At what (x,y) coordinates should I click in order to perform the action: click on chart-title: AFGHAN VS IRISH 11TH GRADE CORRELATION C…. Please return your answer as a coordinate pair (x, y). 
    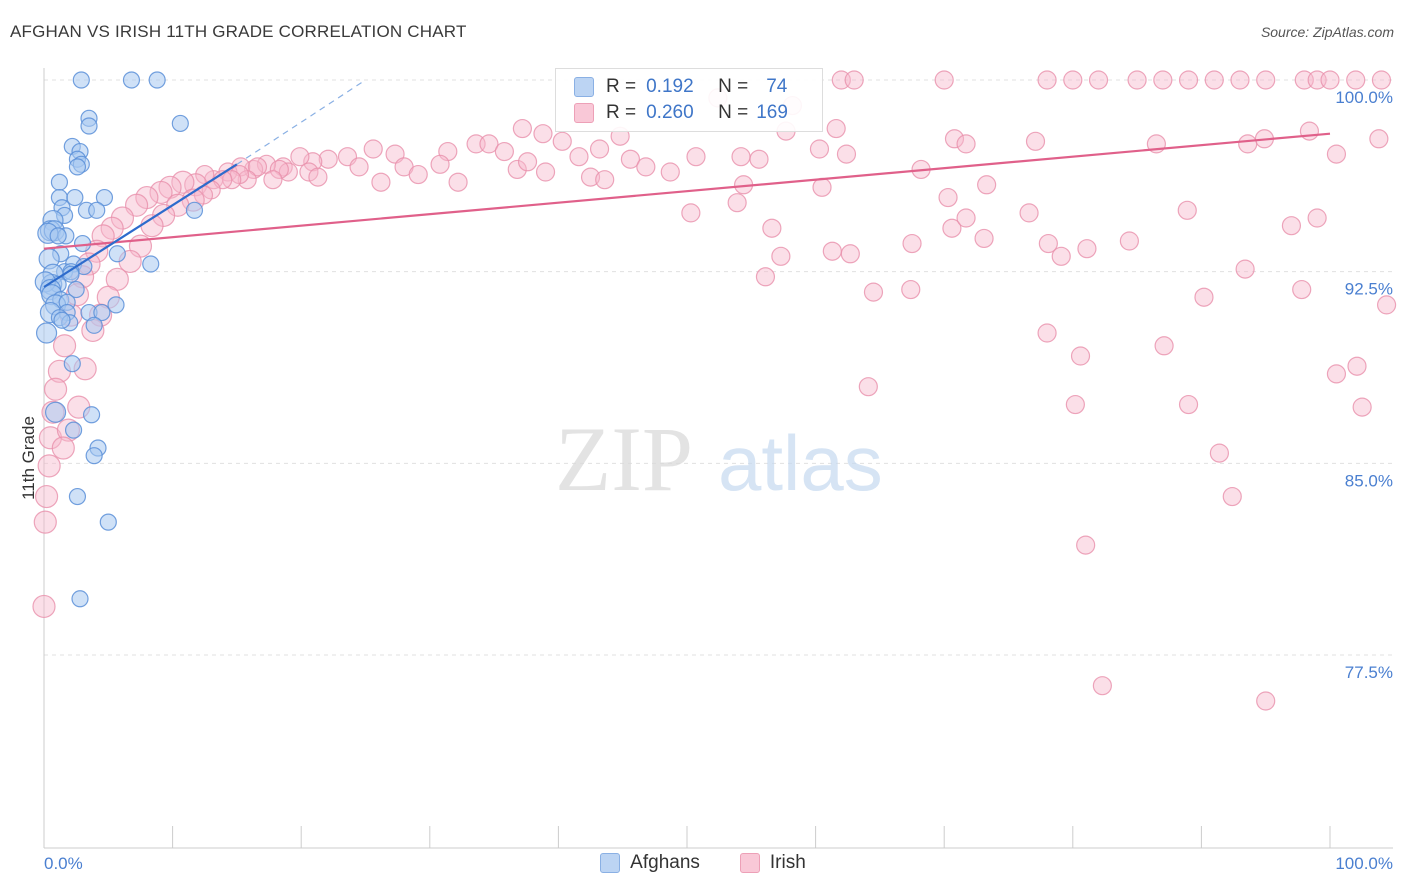
    Looking at the image, I should click on (238, 31).